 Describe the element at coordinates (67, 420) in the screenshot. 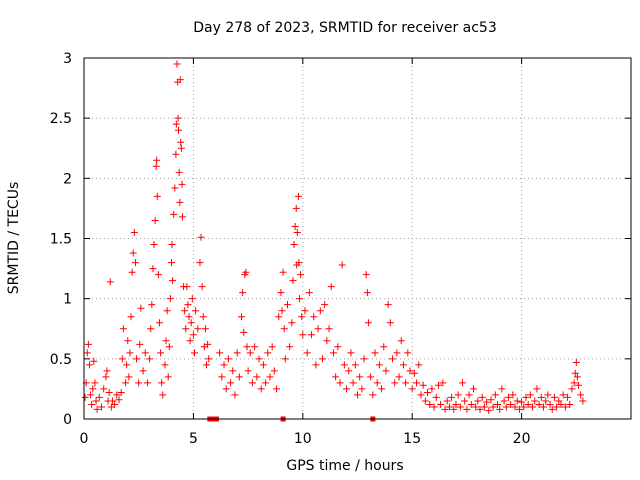

I see `y-tick-label: 0` at that location.